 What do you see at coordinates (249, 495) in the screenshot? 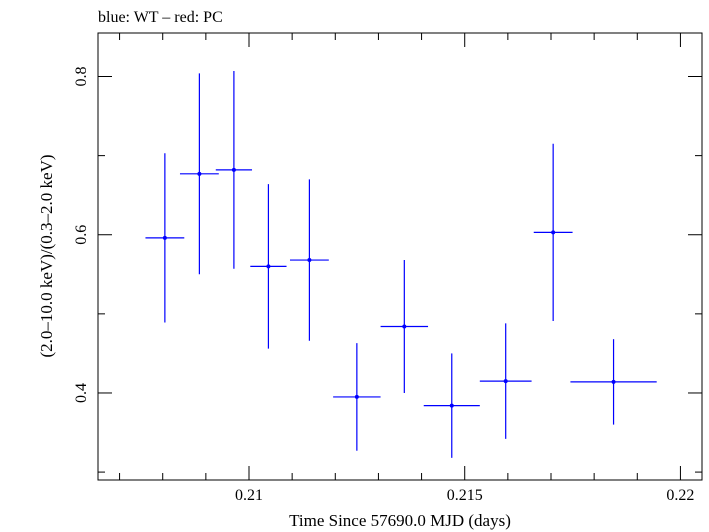
I see `x-tick-label: 0.21` at bounding box center [249, 495].